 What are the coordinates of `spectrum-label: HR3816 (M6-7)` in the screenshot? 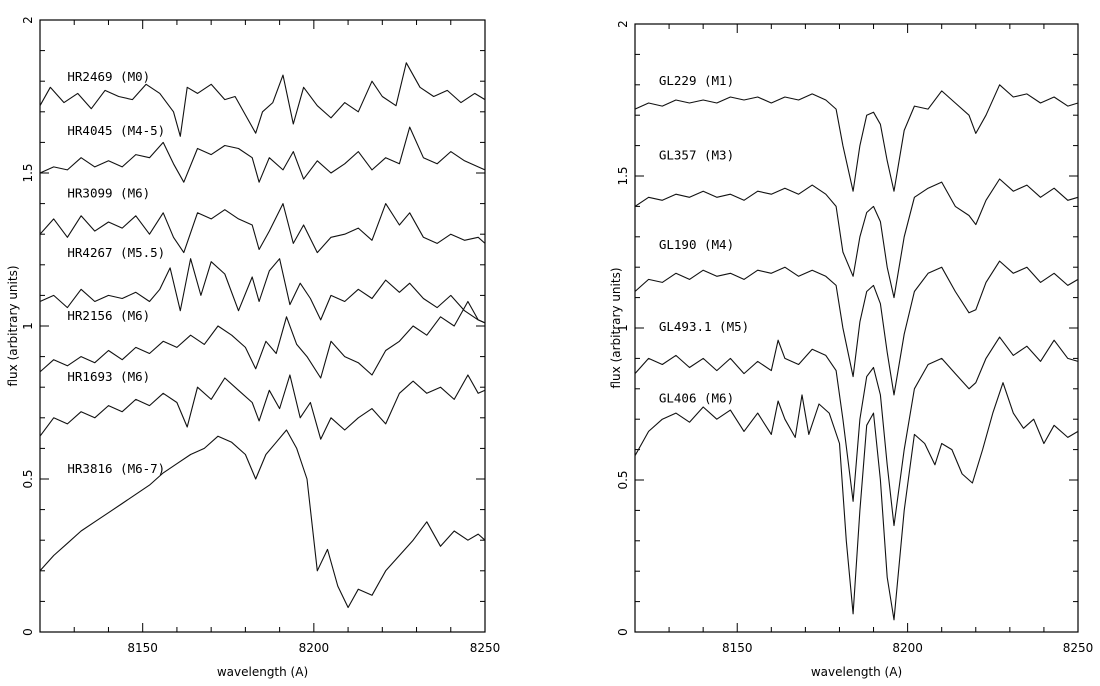 It's located at (116, 468).